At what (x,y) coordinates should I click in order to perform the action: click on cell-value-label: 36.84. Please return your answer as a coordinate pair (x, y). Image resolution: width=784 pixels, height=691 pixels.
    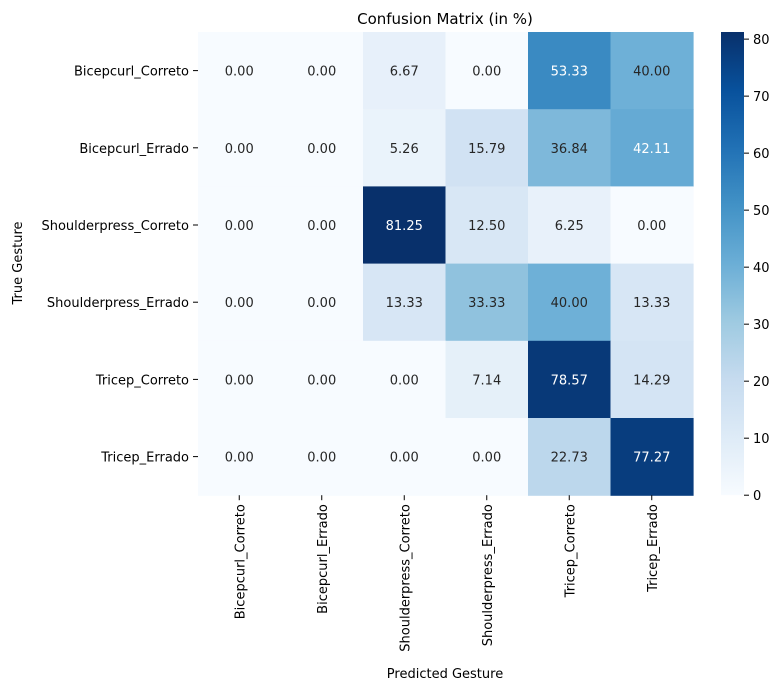
    Looking at the image, I should click on (569, 149).